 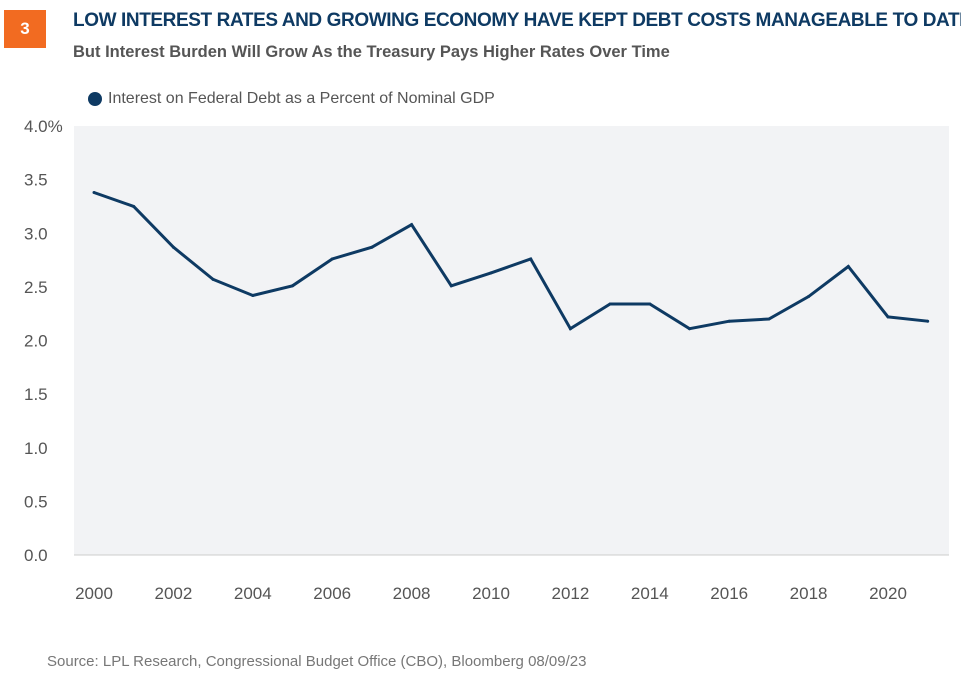 I want to click on data-point-2013, so click(x=610, y=304).